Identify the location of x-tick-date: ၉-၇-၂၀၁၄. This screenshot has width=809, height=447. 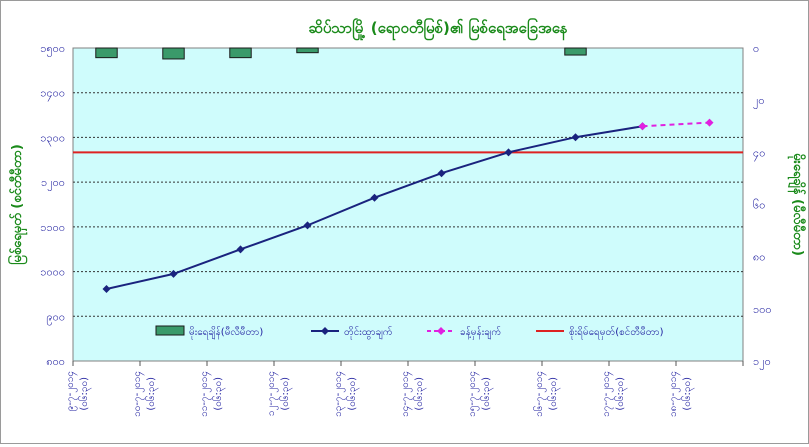
(71, 391).